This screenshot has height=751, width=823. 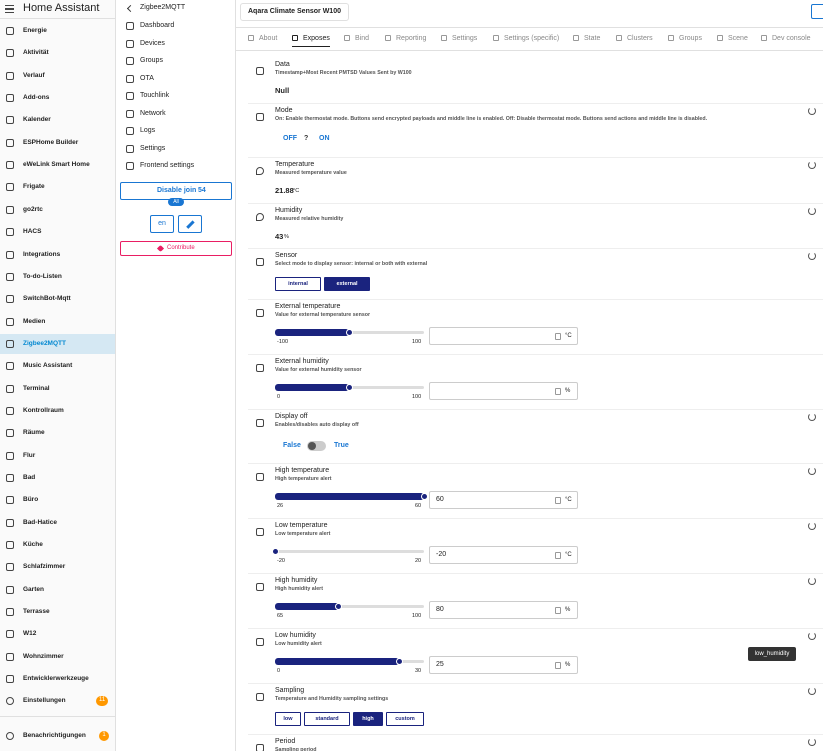 I want to click on sidebar-item: Frigate, so click(x=57, y=187).